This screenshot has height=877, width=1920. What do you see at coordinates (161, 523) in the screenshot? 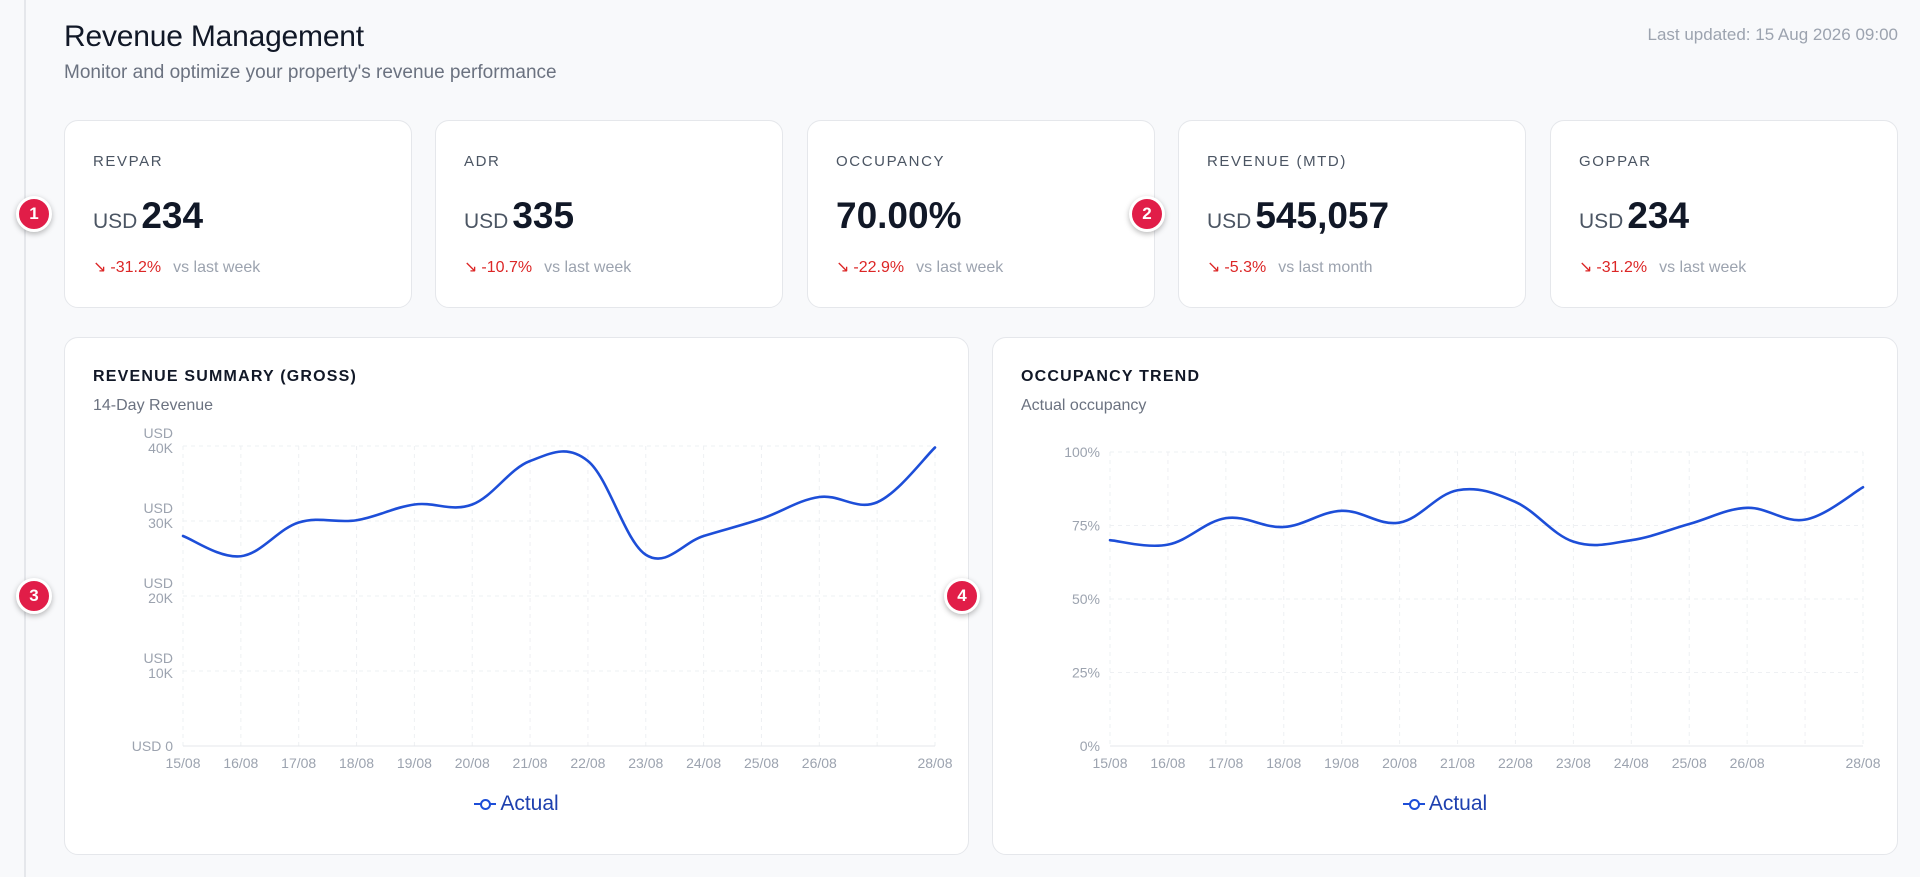
I see `y-tick-label: 30K` at bounding box center [161, 523].